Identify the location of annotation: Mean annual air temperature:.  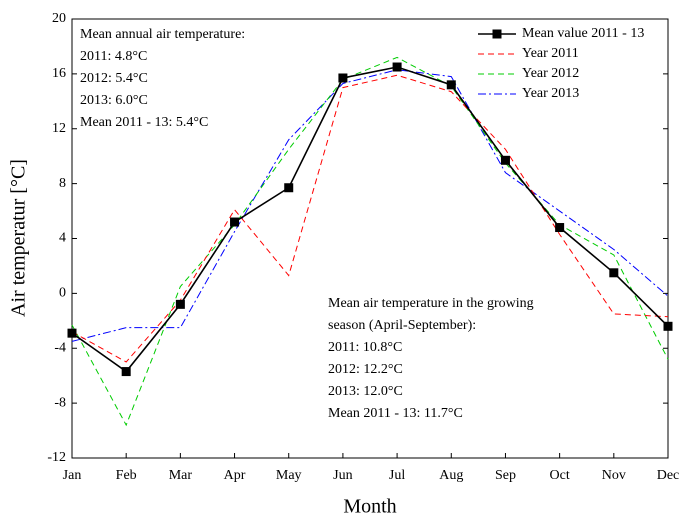
(162, 34).